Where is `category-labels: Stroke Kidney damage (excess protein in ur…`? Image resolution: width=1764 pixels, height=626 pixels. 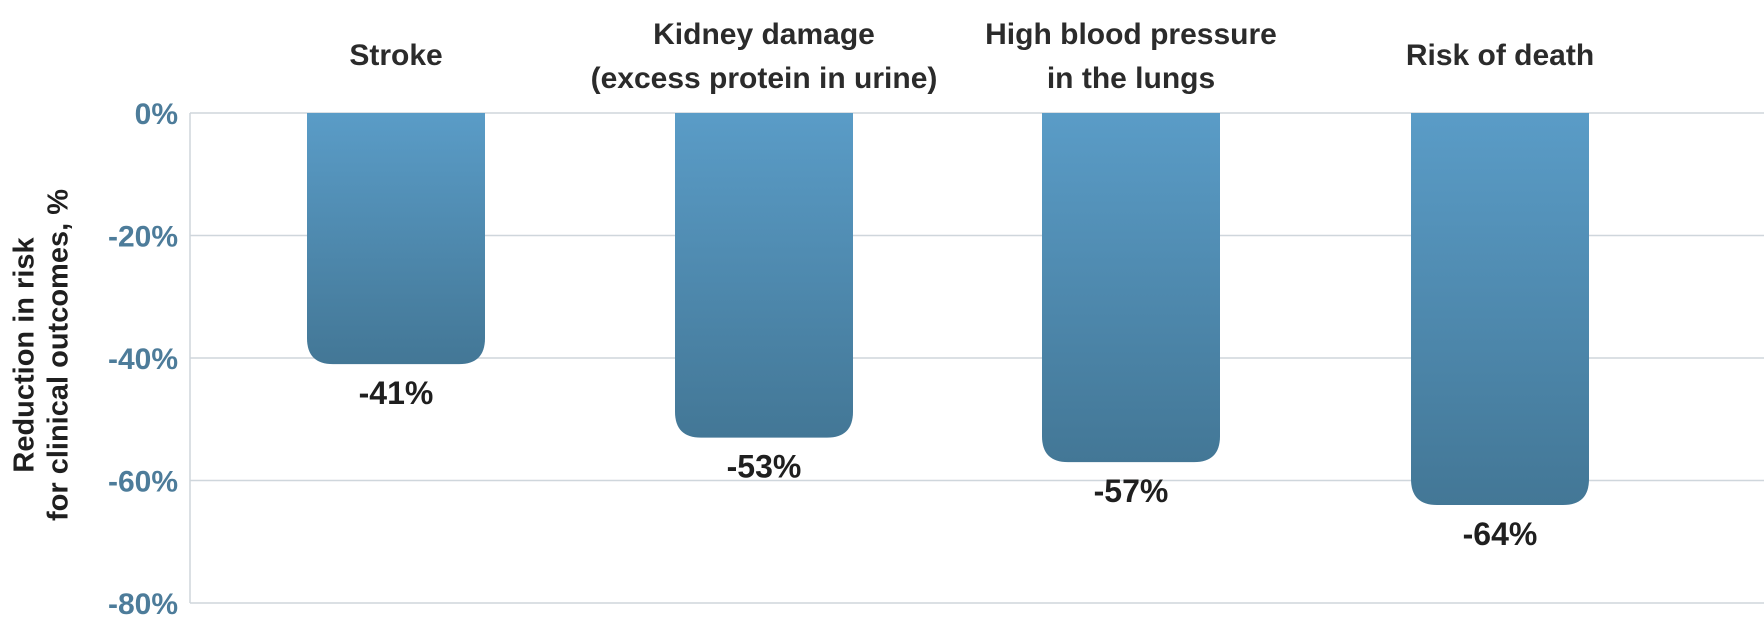 category-labels: Stroke Kidney damage (excess protein in ur… is located at coordinates (971, 56).